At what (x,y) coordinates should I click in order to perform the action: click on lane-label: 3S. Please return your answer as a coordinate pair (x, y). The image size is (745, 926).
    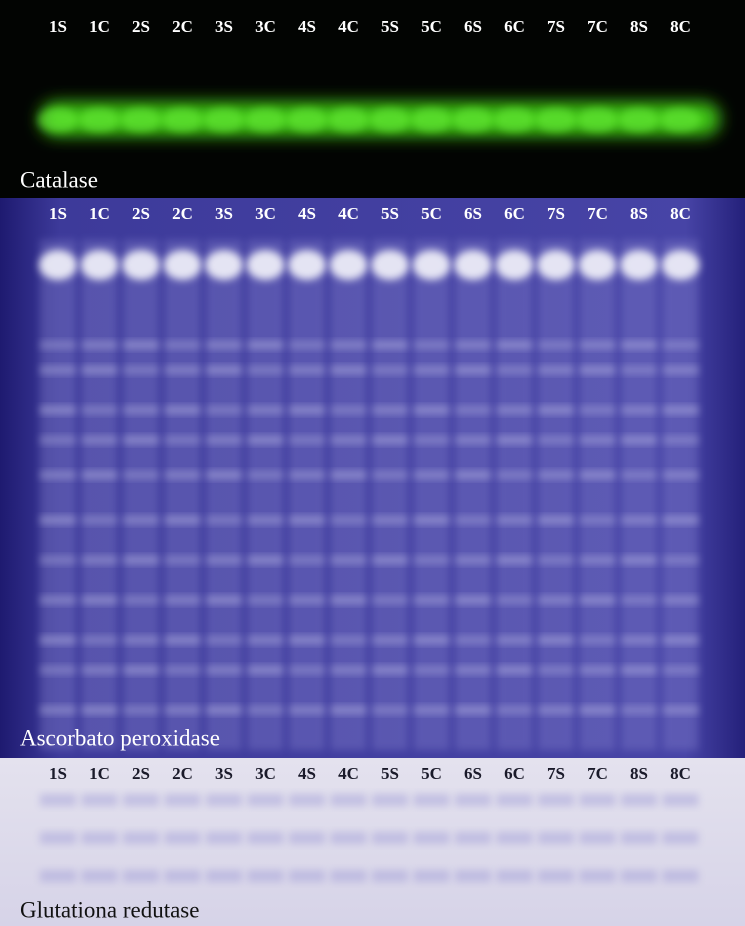
    Looking at the image, I should click on (224, 773).